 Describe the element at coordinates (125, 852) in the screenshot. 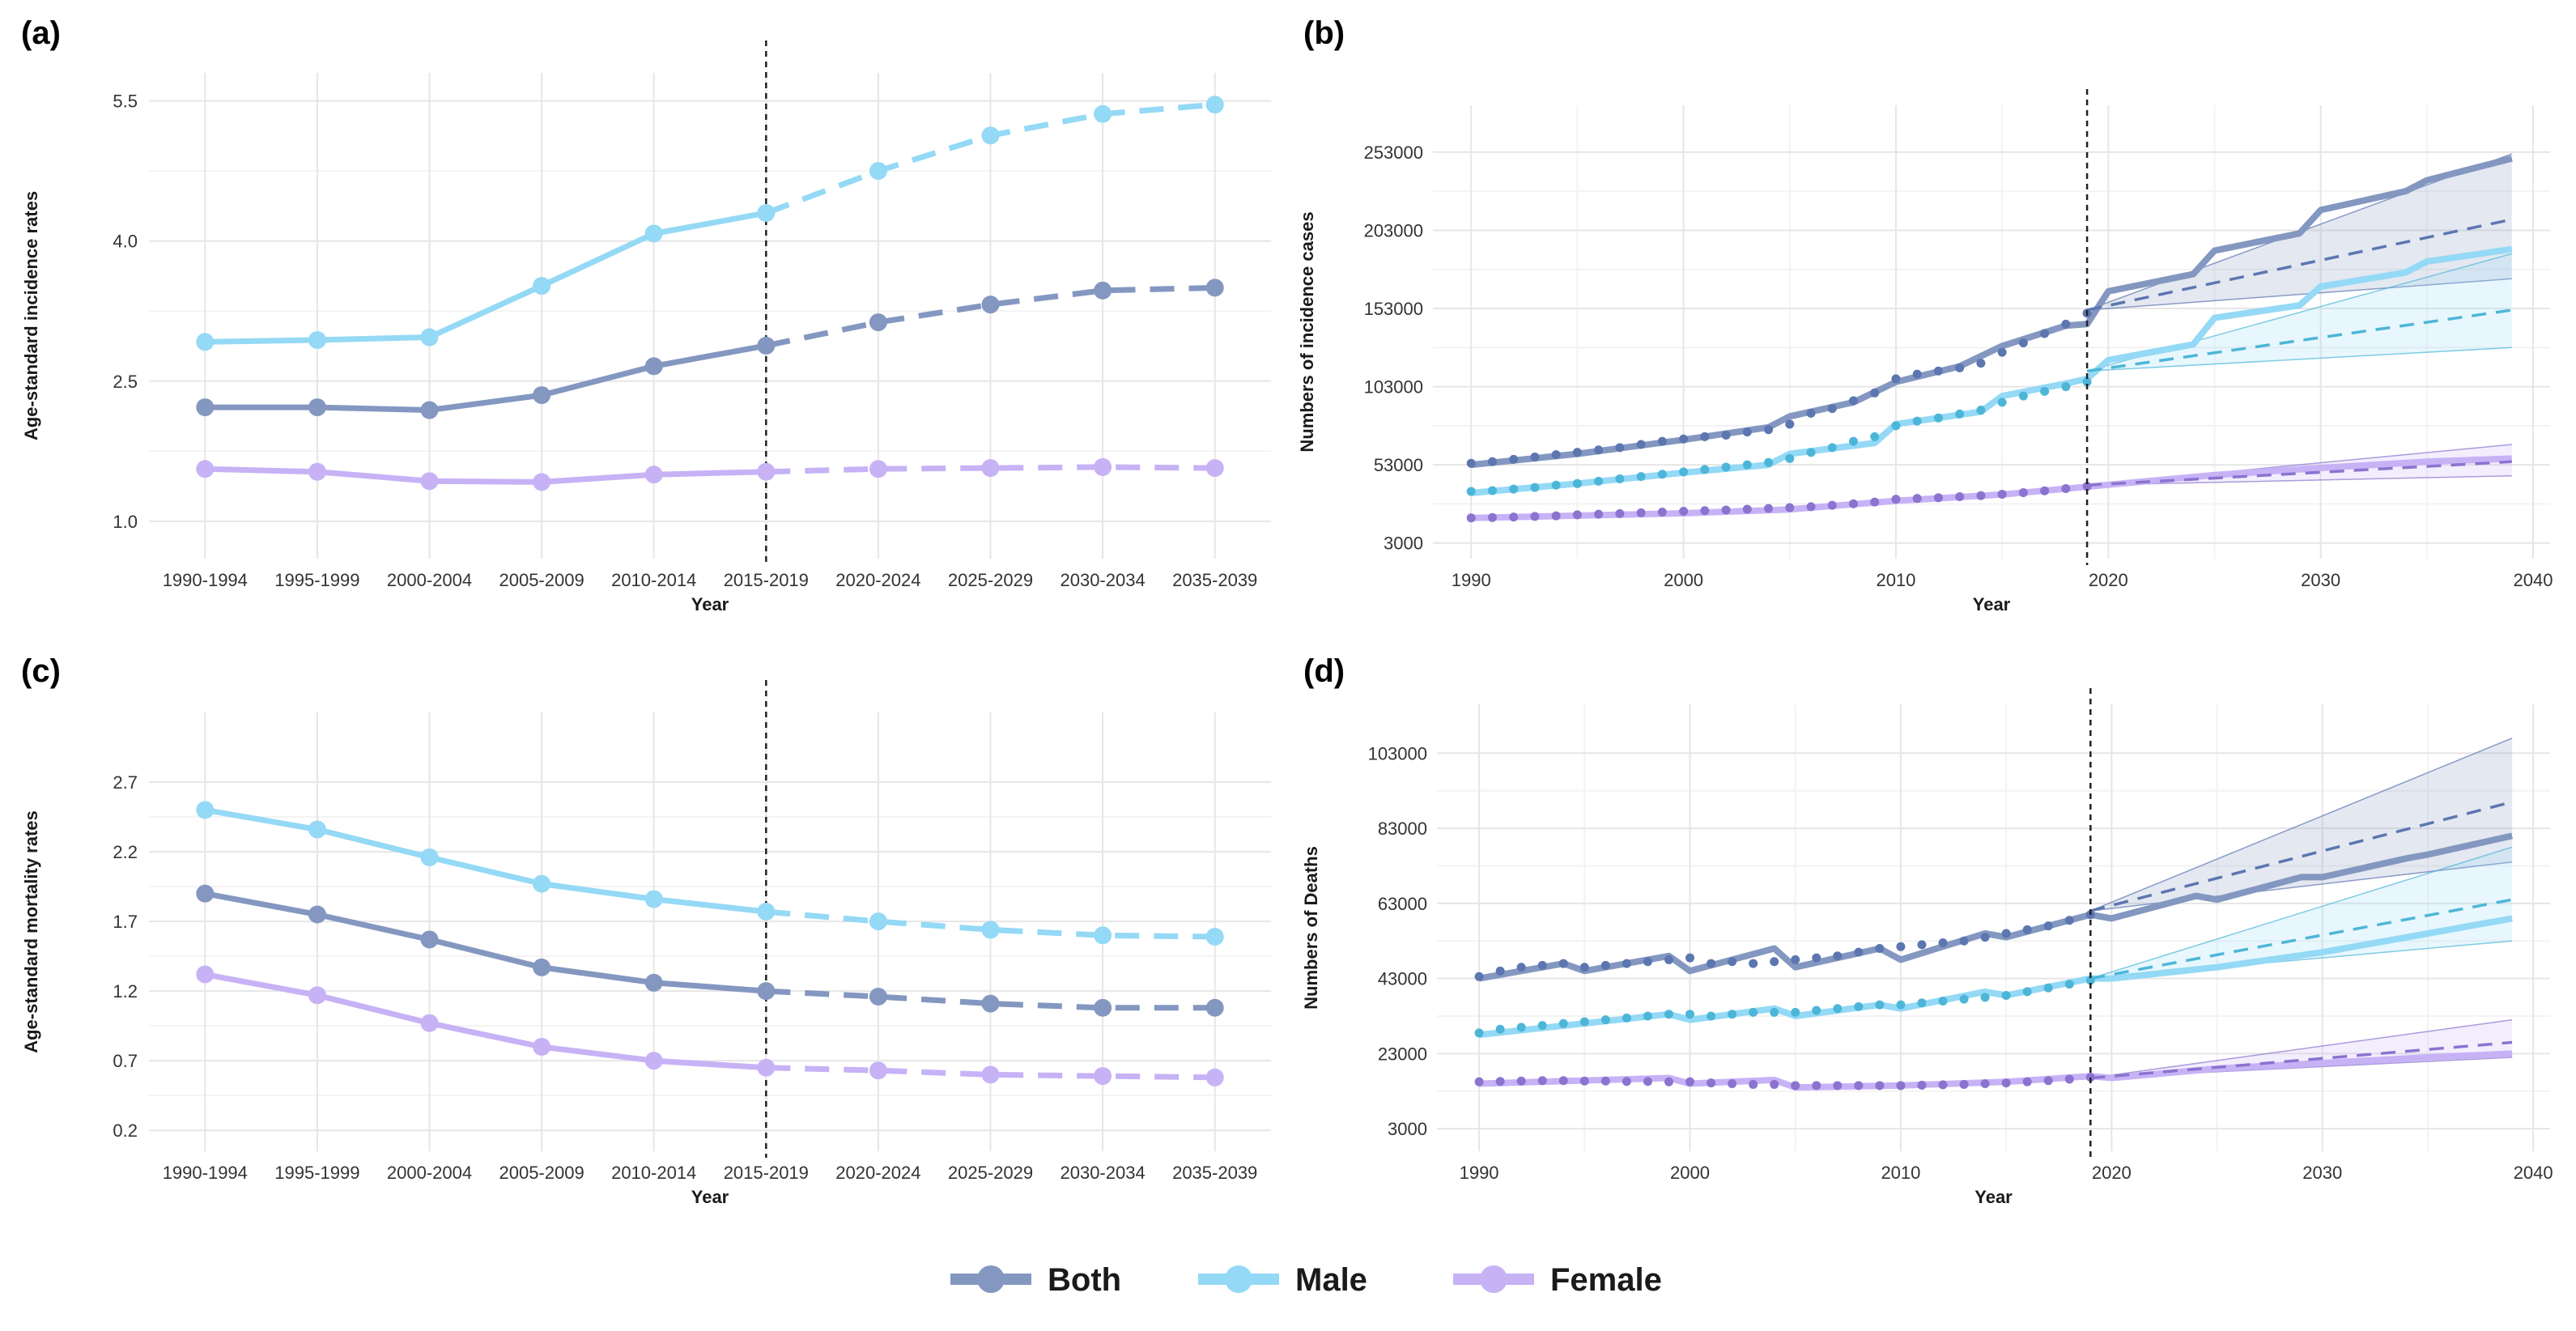

I see `y-tick-label: 2.2` at that location.